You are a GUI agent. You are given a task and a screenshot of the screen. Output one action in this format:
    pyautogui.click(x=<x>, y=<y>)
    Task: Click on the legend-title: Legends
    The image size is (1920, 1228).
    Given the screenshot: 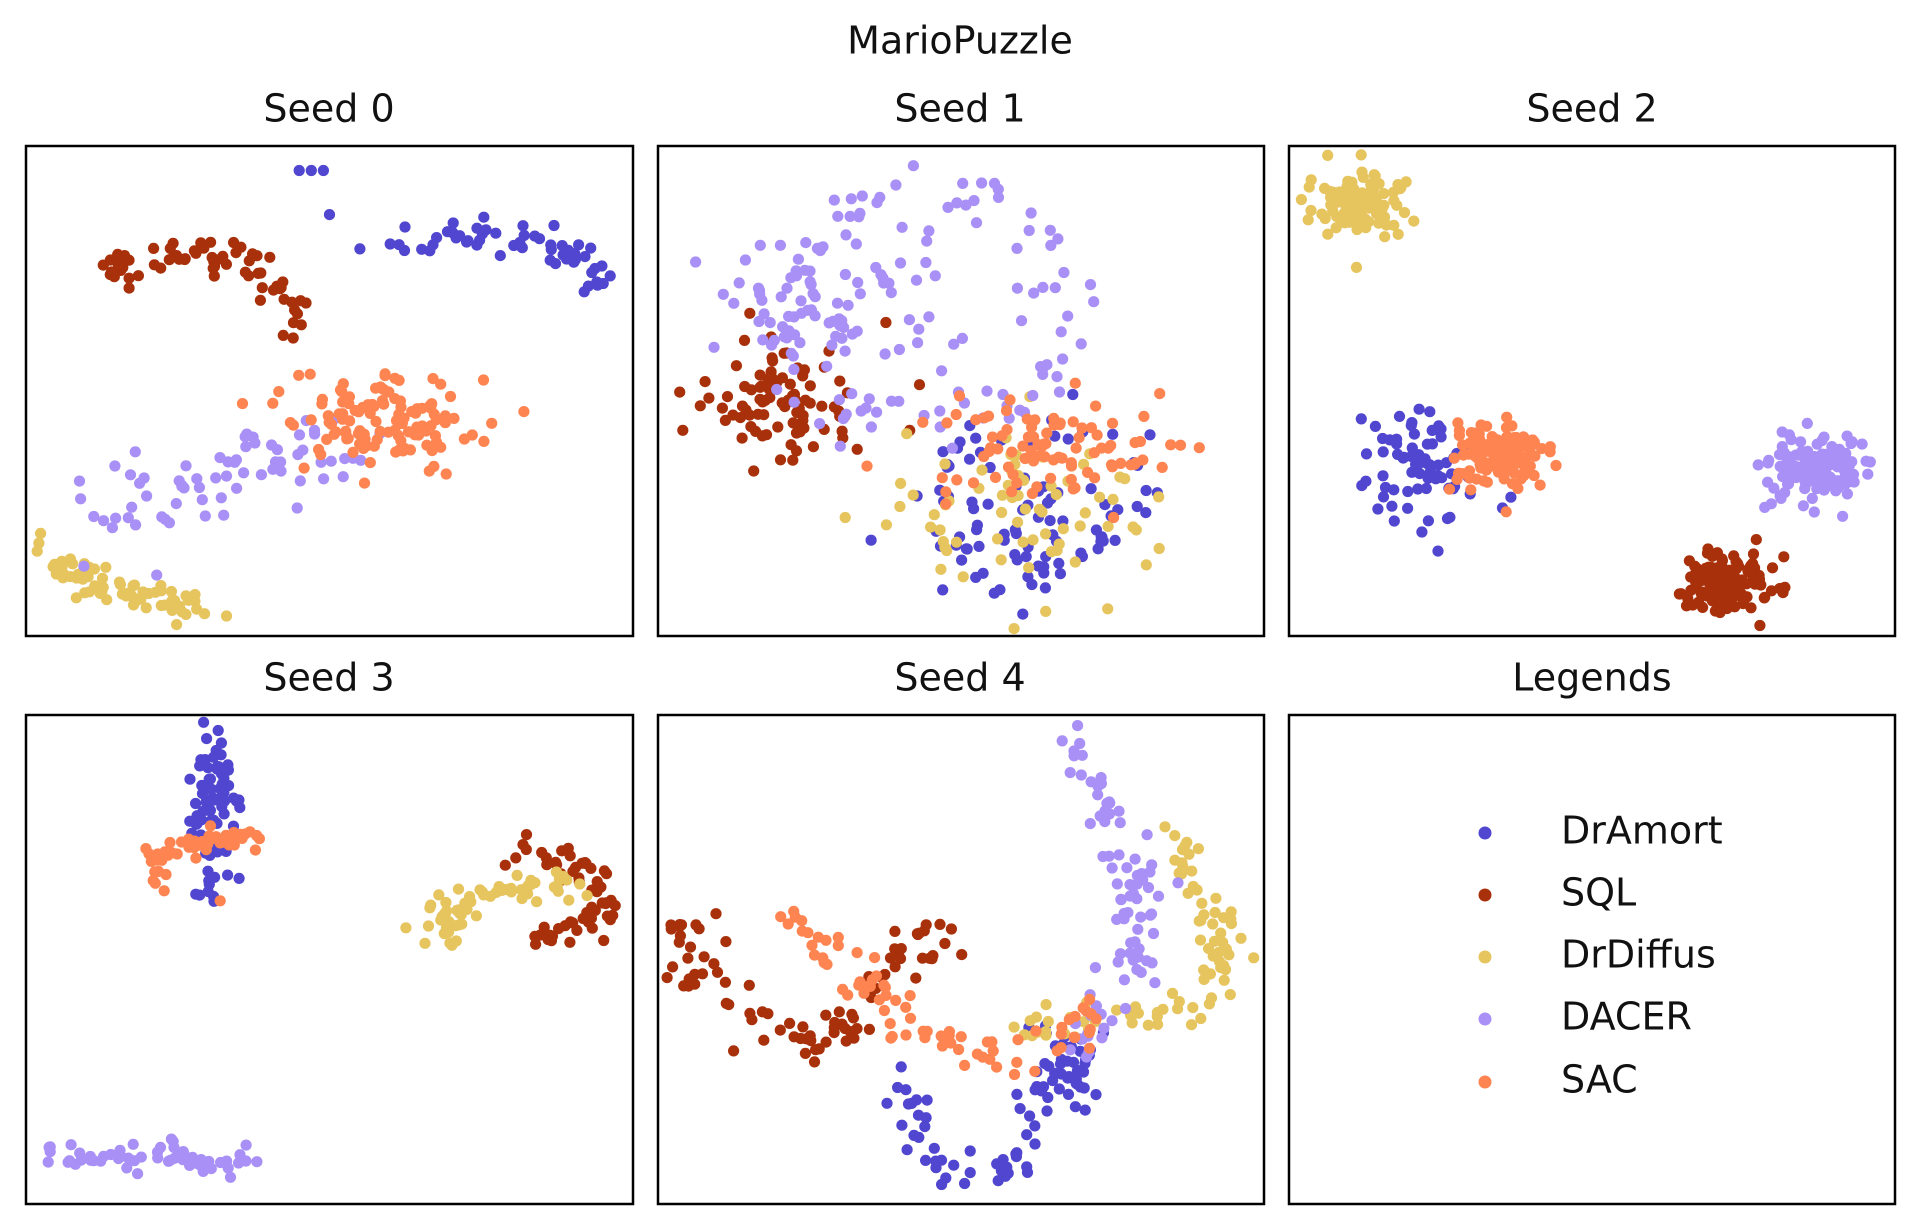 What is the action you would take?
    pyautogui.click(x=1591, y=678)
    